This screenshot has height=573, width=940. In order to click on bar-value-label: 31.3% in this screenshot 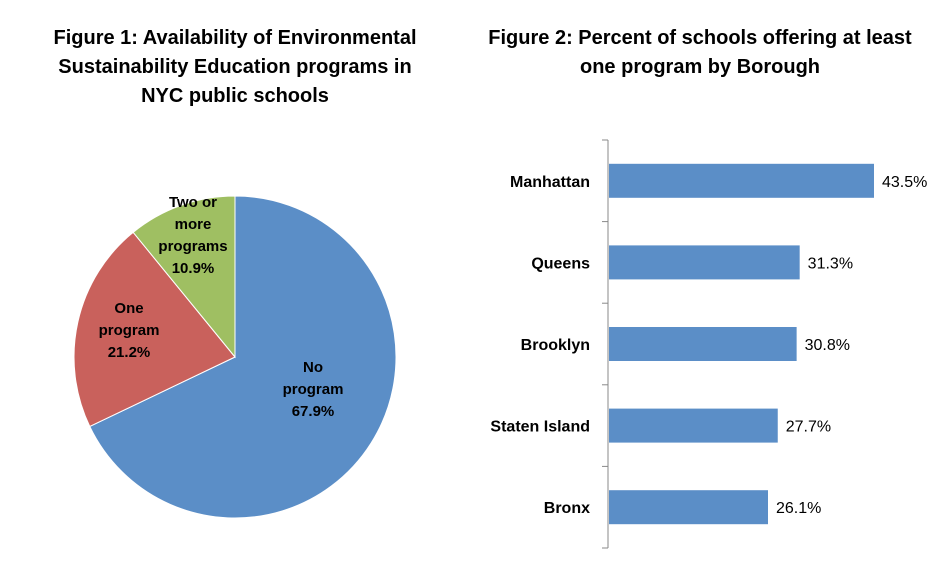, I will do `click(830, 263)`.